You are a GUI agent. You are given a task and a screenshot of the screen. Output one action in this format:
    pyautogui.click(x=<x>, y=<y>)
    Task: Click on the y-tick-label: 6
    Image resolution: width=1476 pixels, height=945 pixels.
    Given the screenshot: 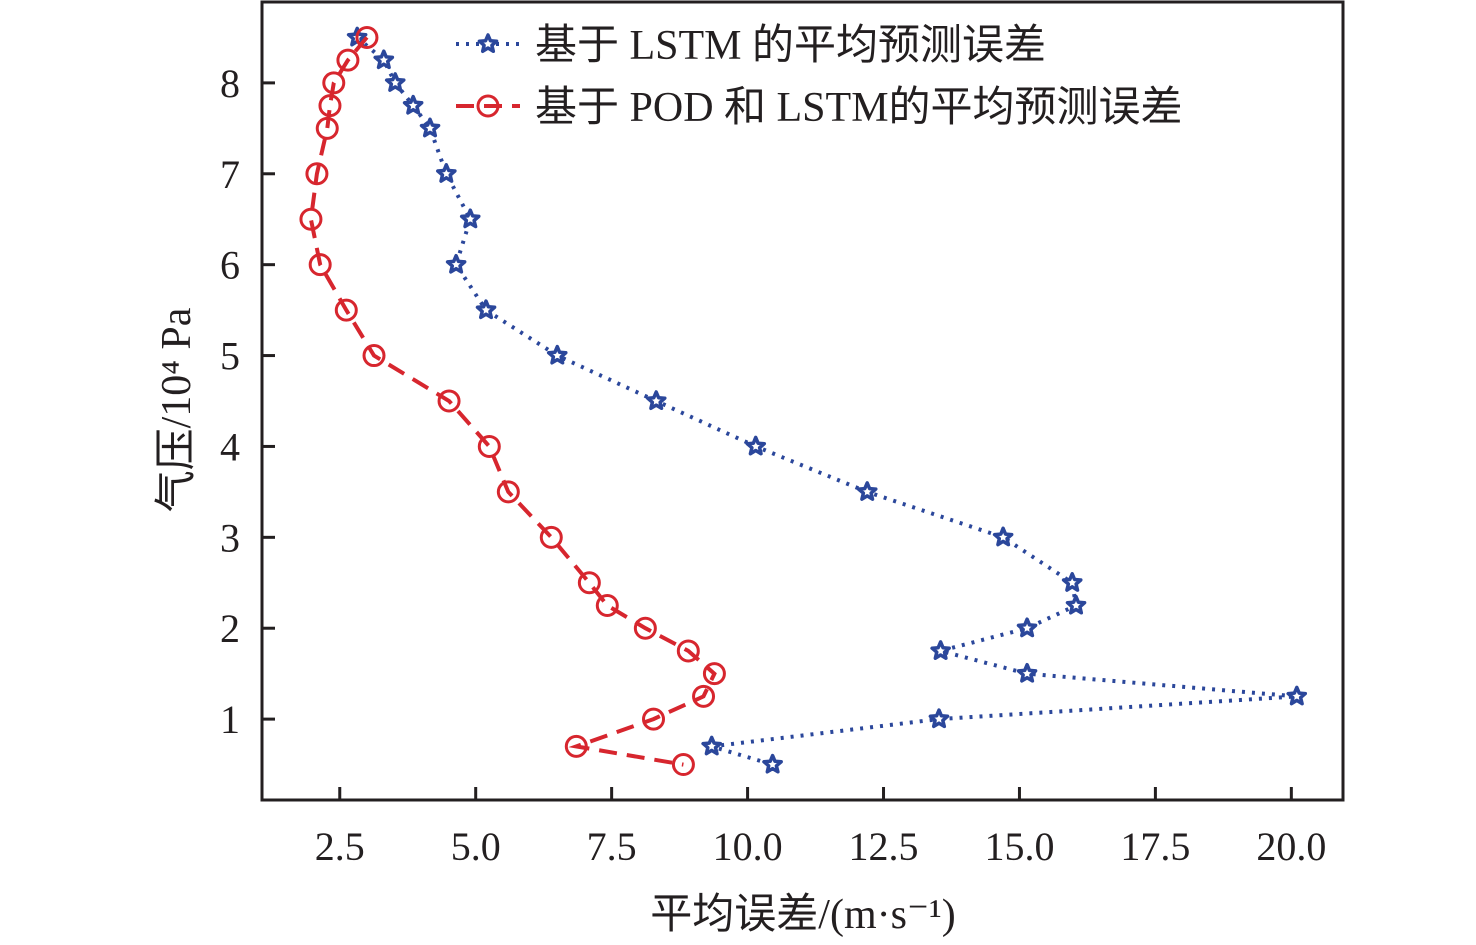 What is the action you would take?
    pyautogui.click(x=230, y=265)
    